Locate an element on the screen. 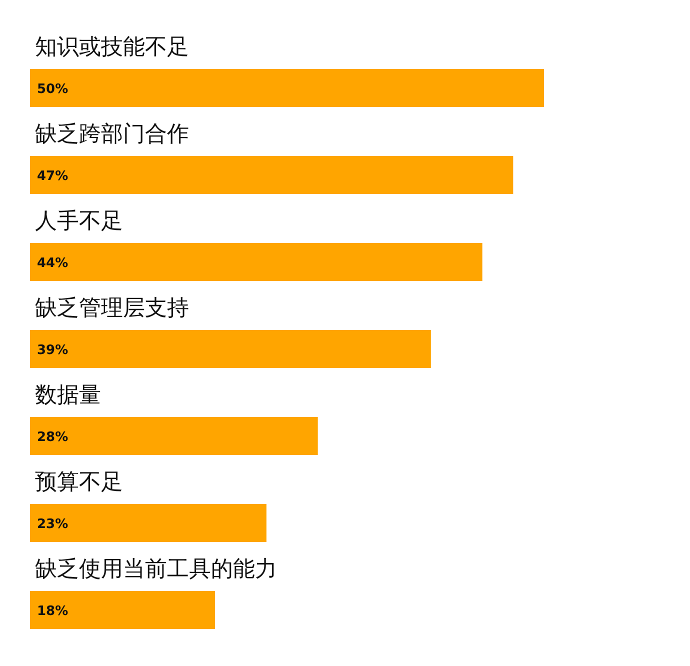  y-tick-label: 缺乏使用当前工具的能力 is located at coordinates (156, 569).